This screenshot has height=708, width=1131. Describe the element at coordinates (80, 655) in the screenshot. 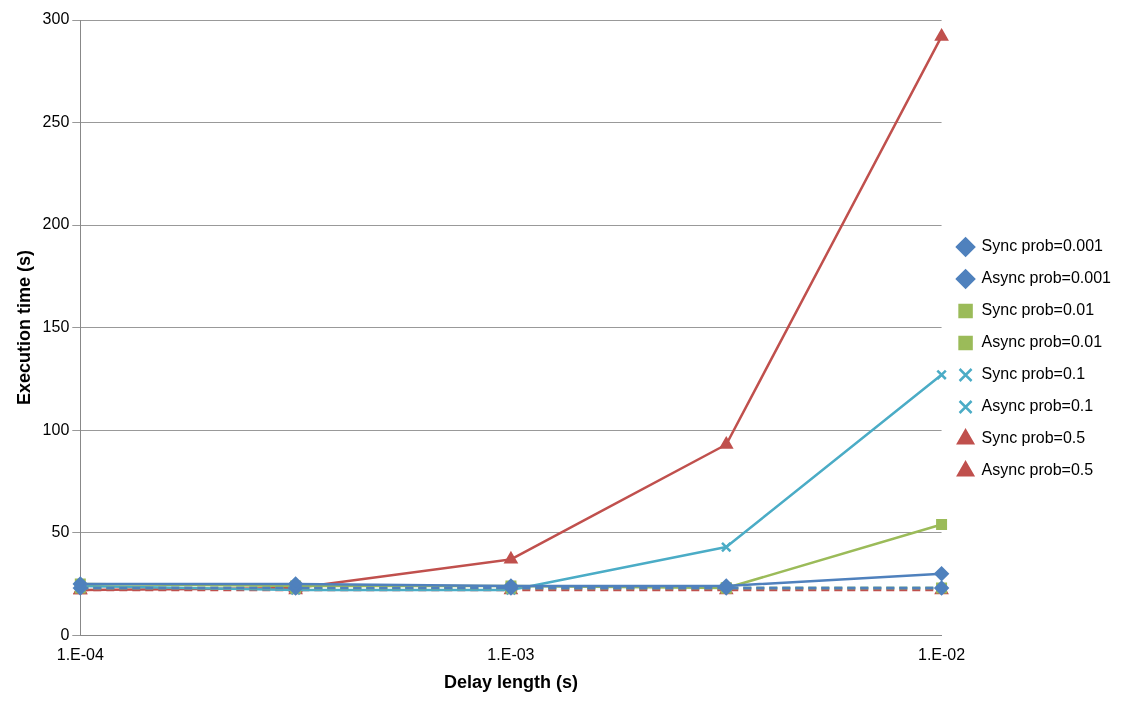

I see `x-tick-label: 1.E-04` at that location.